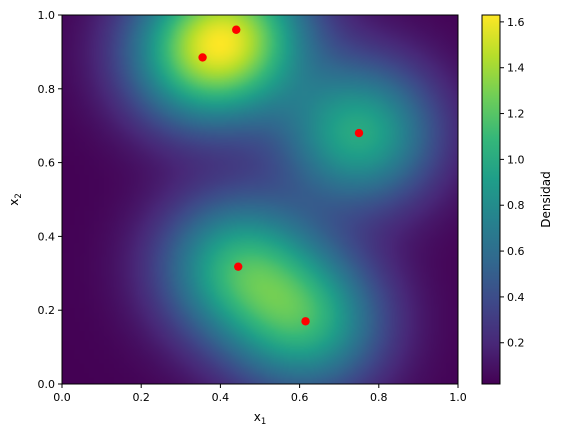 This screenshot has height=443, width=563. What do you see at coordinates (260, 394) in the screenshot?
I see `x-axis-ticks: 0.0 0.2 0.4 0.6 0.8 1.0` at bounding box center [260, 394].